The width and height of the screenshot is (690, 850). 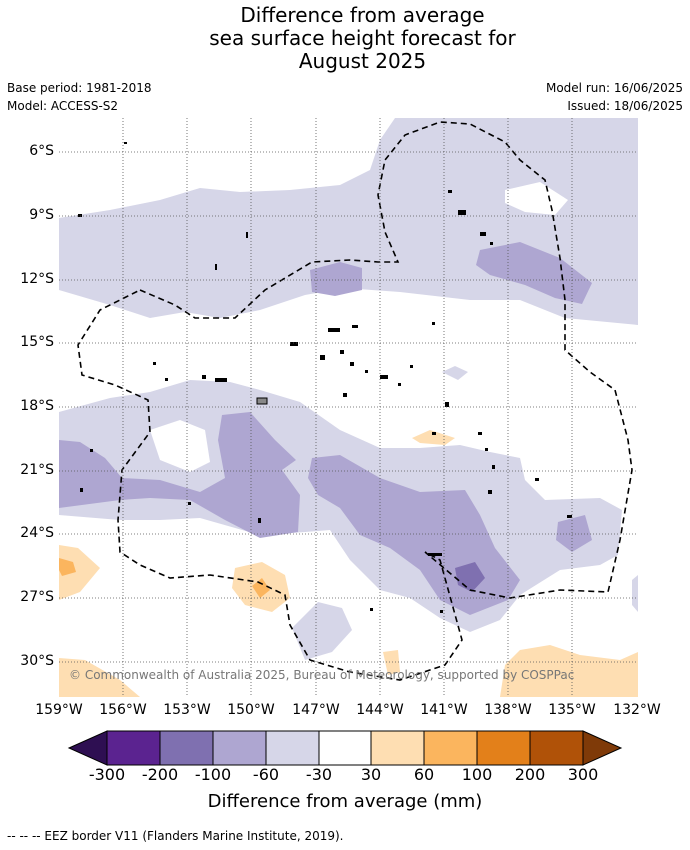 I want to click on lon-label: 156°W, so click(x=123, y=710).